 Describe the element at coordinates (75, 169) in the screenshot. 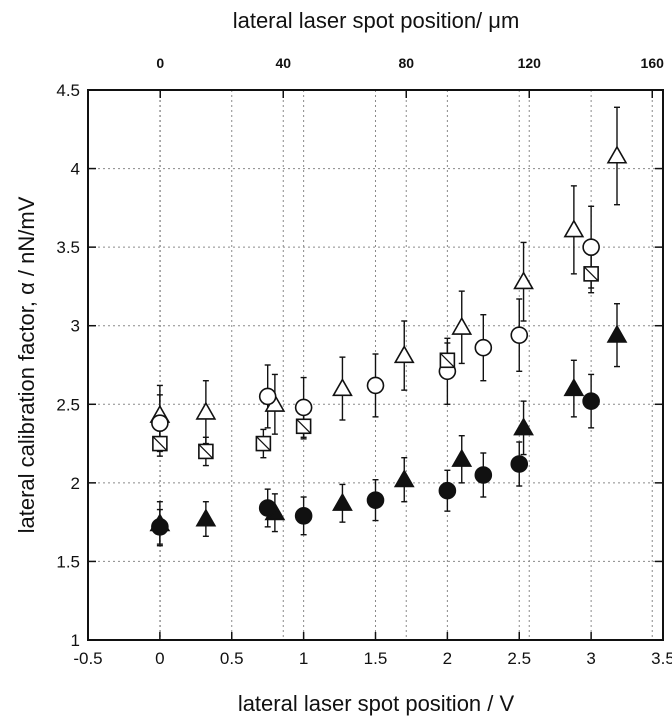

I see `y-tick-label: 4` at that location.